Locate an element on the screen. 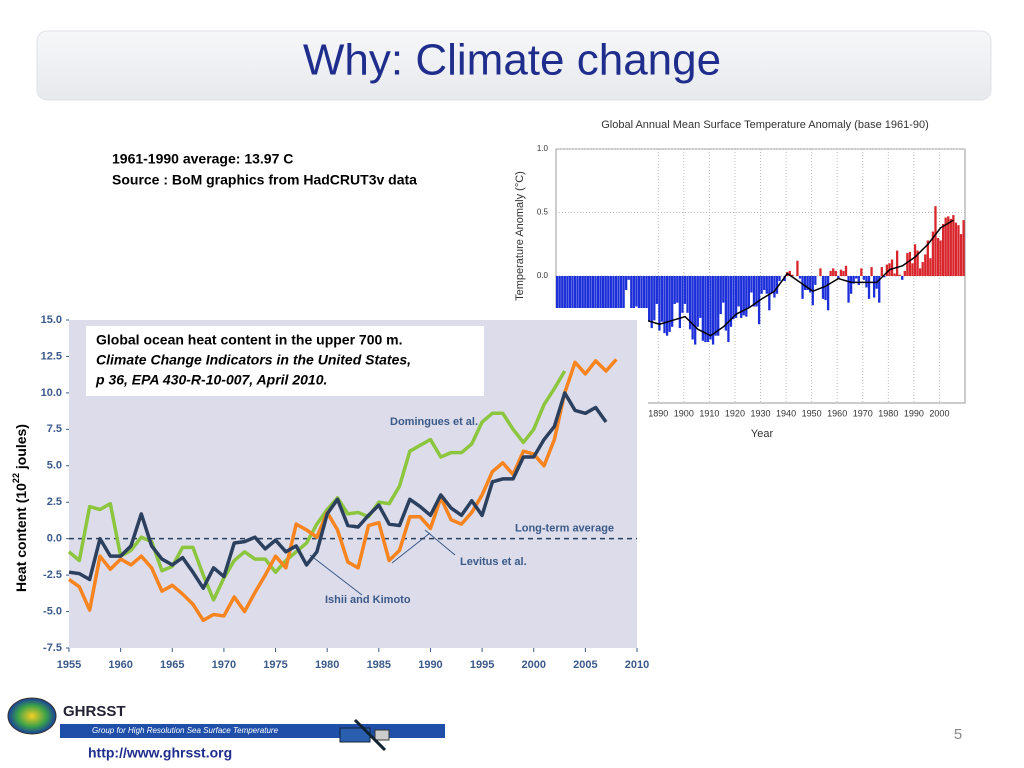  y-tick-label: 12.5 is located at coordinates (51, 356).